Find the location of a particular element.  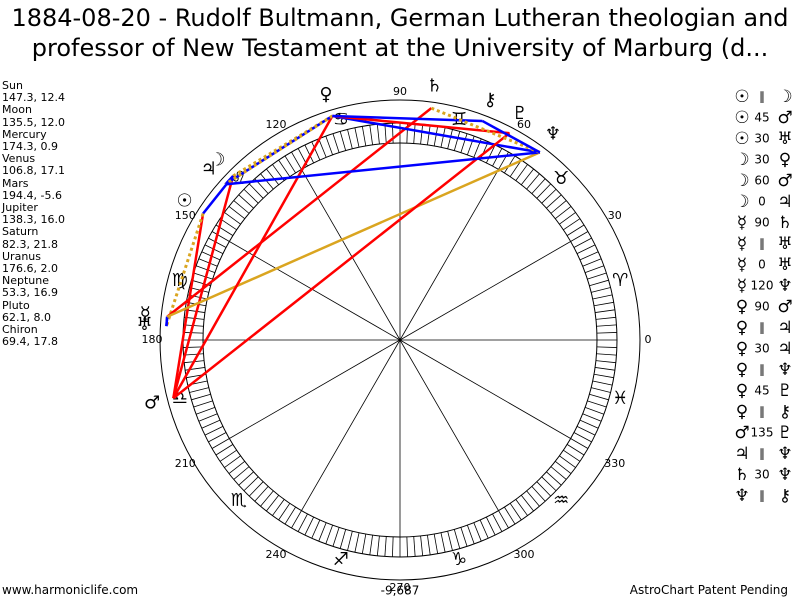

planet-name: Pluto is located at coordinates (16, 305).